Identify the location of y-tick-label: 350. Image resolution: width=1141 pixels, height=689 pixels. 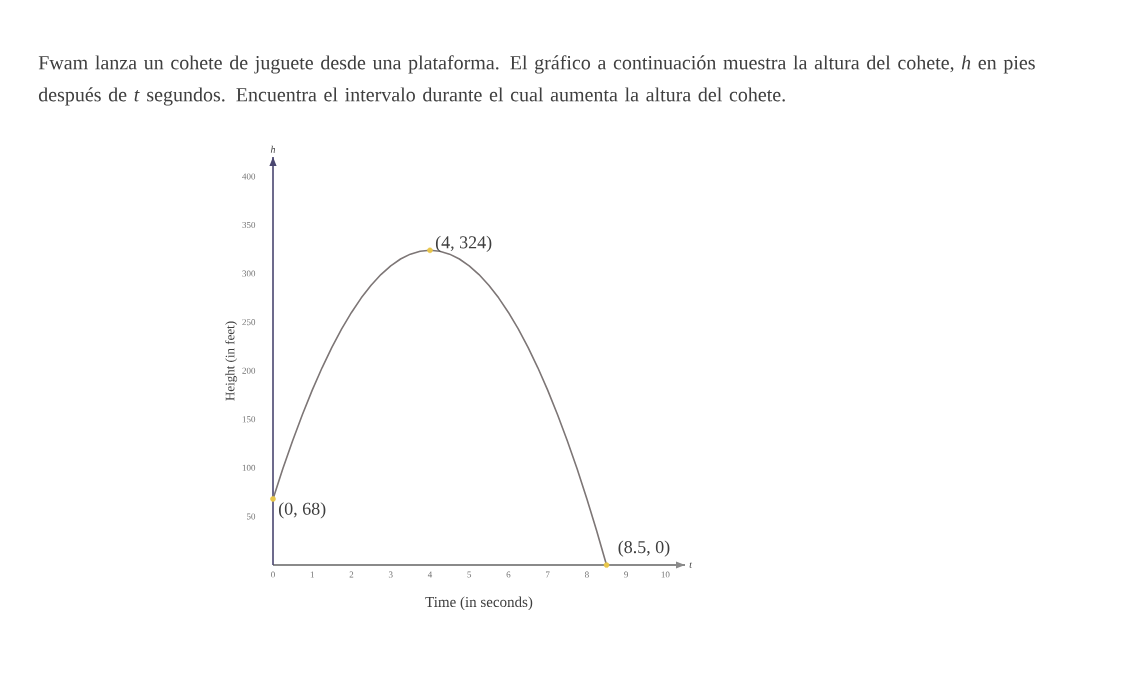
(249, 225).